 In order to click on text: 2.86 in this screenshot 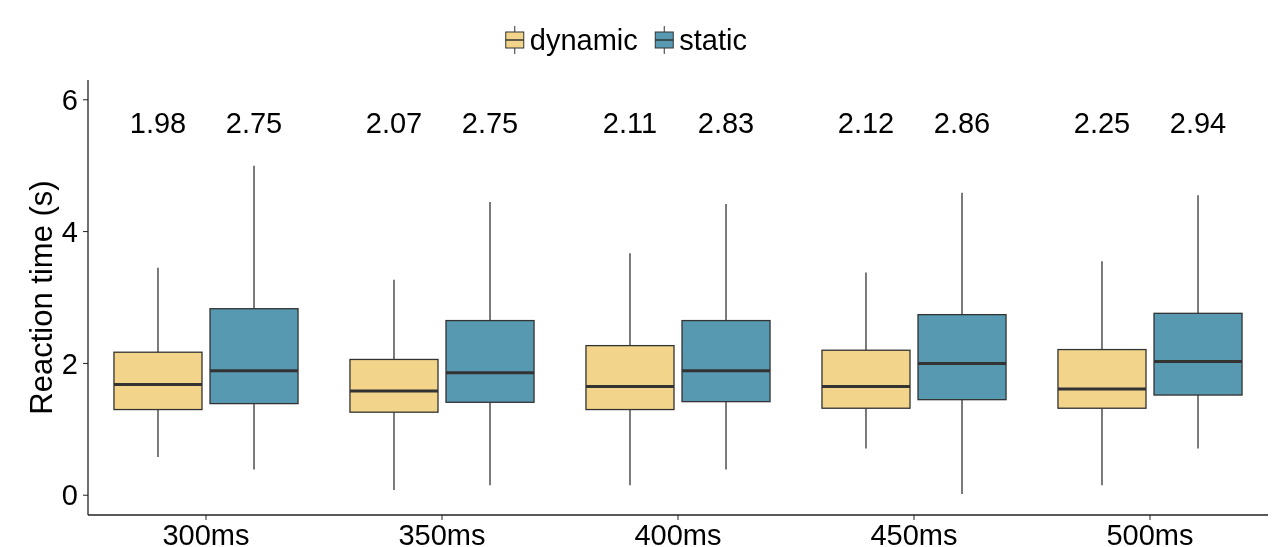, I will do `click(962, 123)`.